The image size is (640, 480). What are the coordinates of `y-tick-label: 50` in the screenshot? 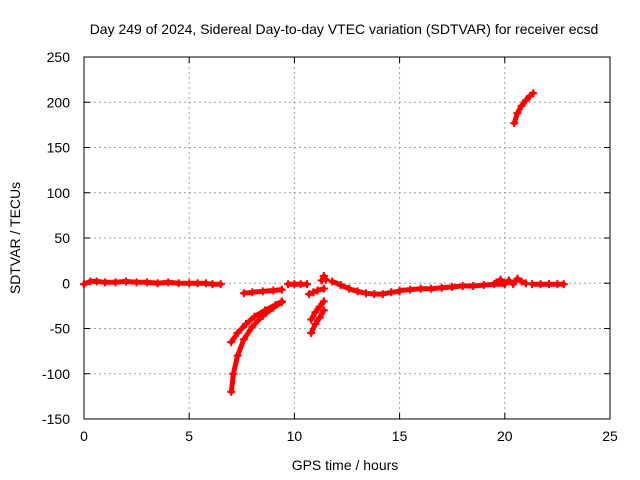 It's located at (62, 238).